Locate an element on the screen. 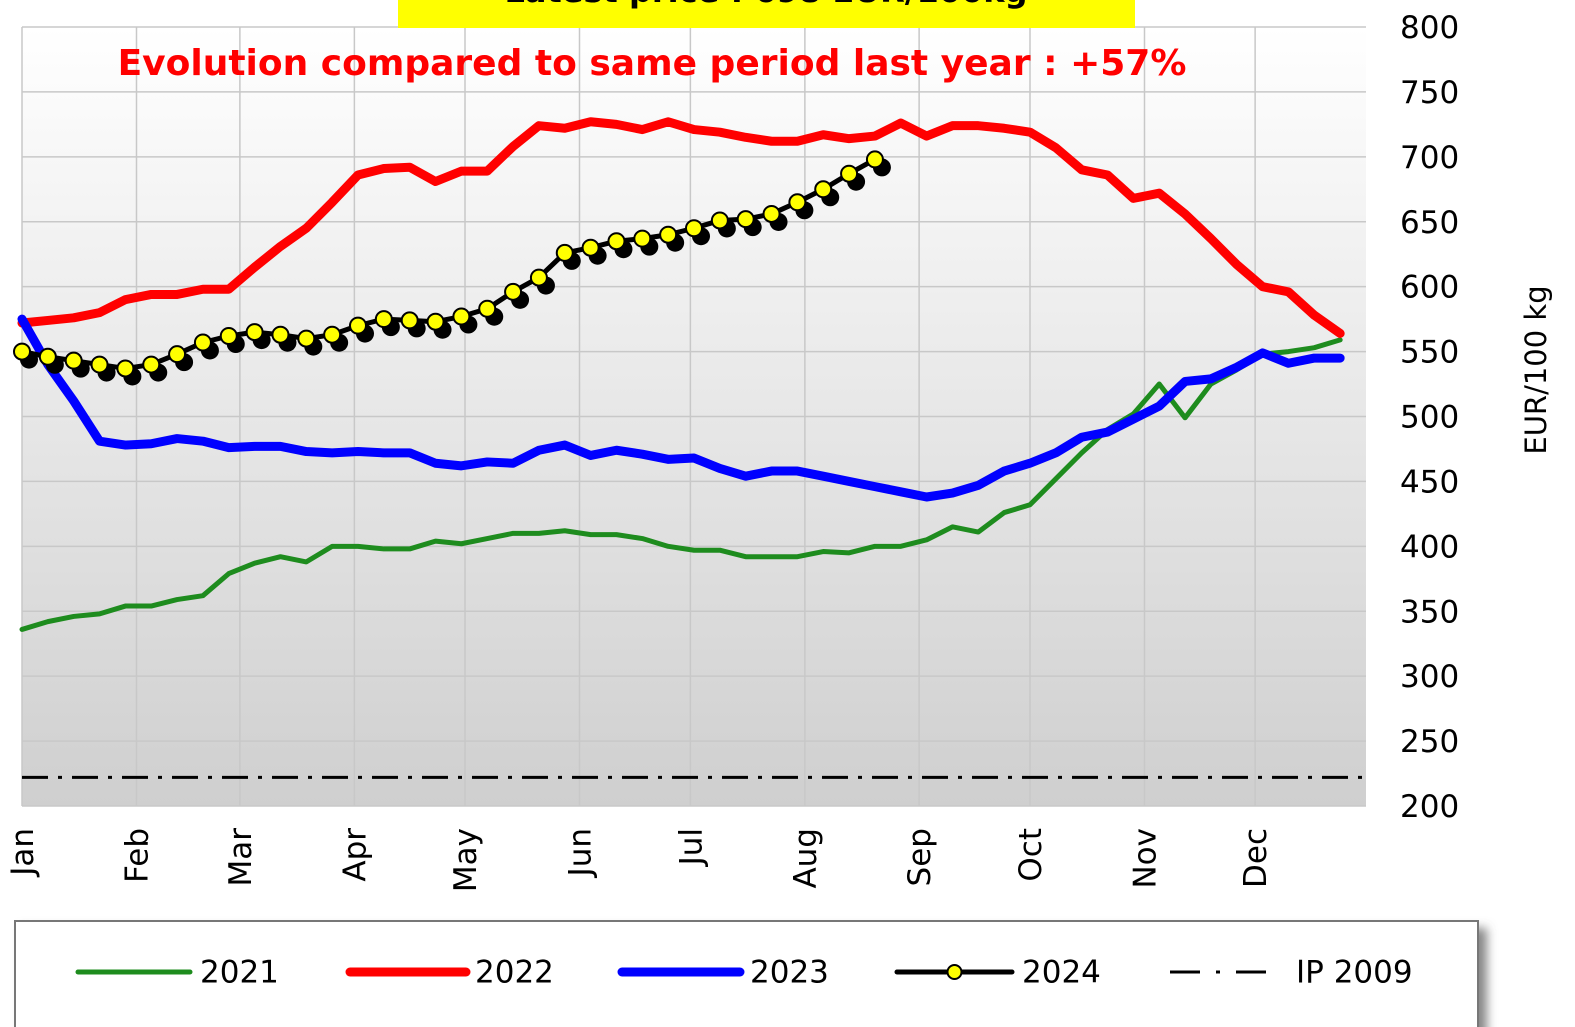  x-tick-label: Jul is located at coordinates (691, 847).